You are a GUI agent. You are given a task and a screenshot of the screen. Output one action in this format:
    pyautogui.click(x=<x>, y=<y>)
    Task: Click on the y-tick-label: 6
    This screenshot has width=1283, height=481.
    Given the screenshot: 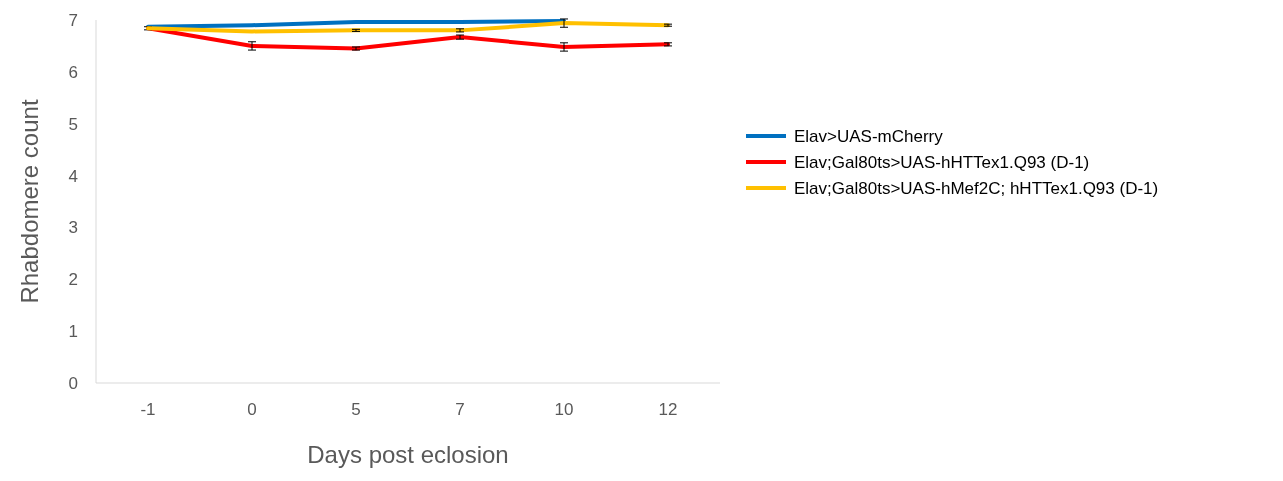 What is the action you would take?
    pyautogui.click(x=73, y=72)
    